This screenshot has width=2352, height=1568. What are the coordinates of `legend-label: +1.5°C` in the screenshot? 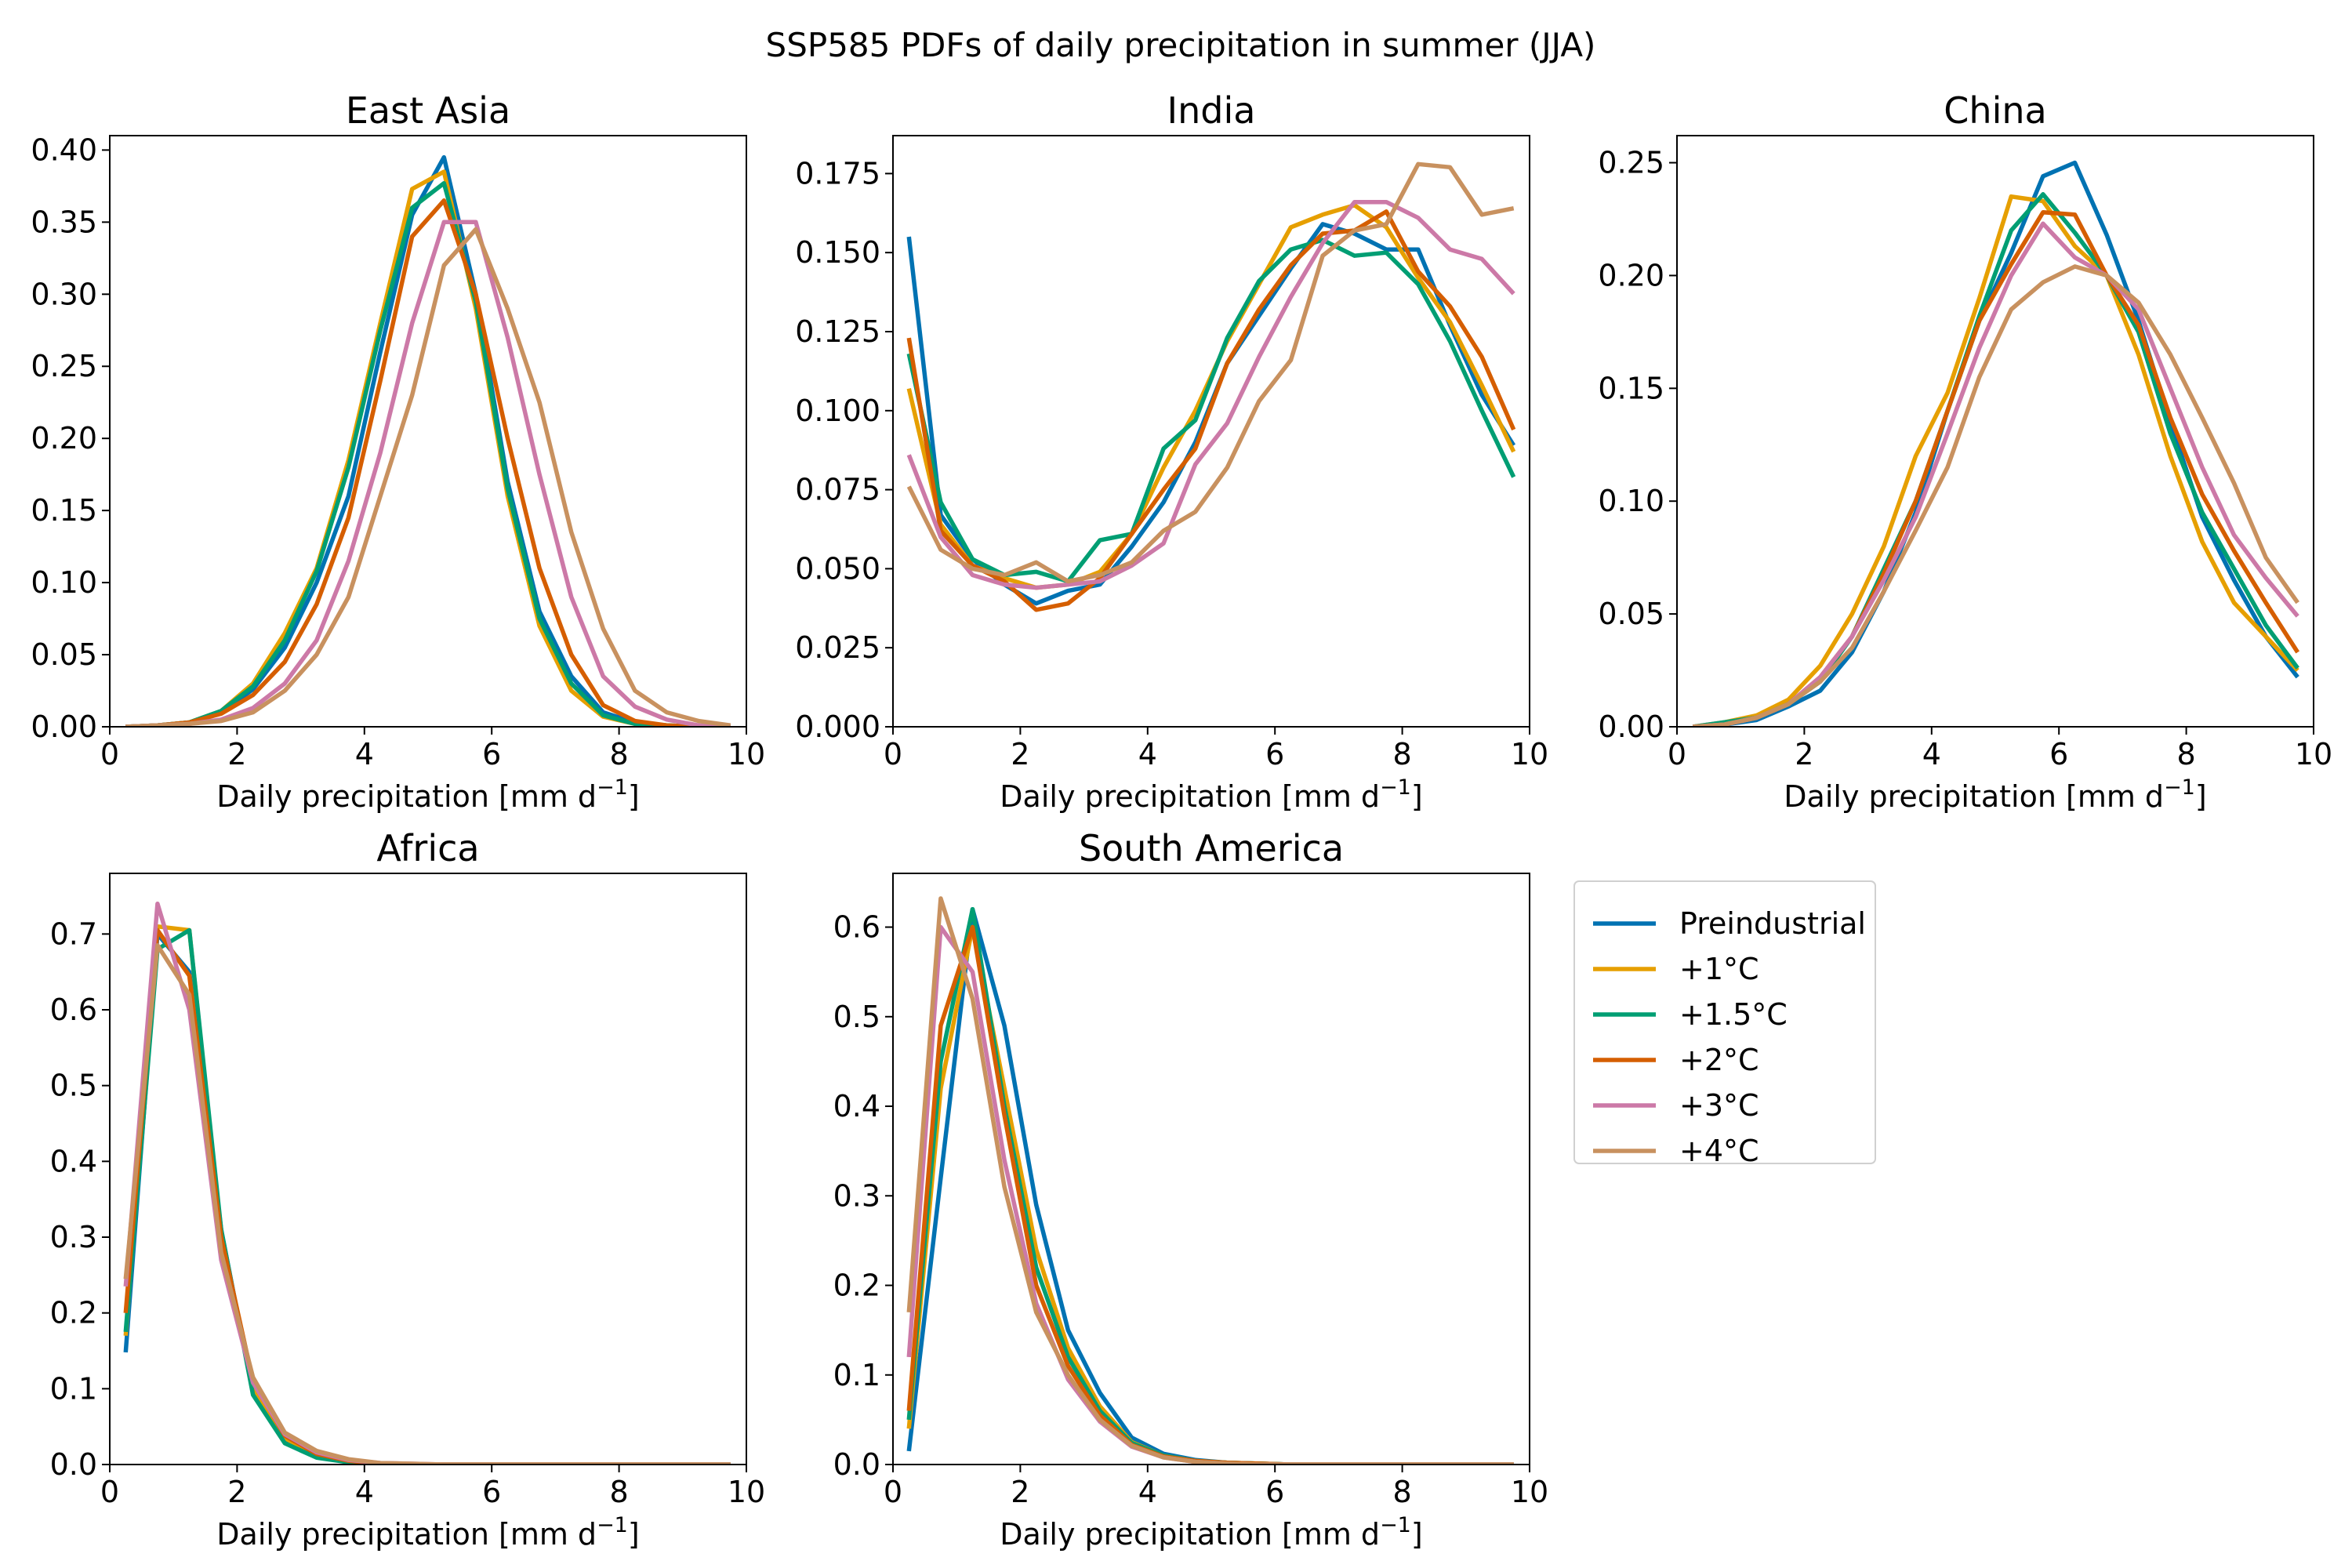 It's located at (1734, 1015).